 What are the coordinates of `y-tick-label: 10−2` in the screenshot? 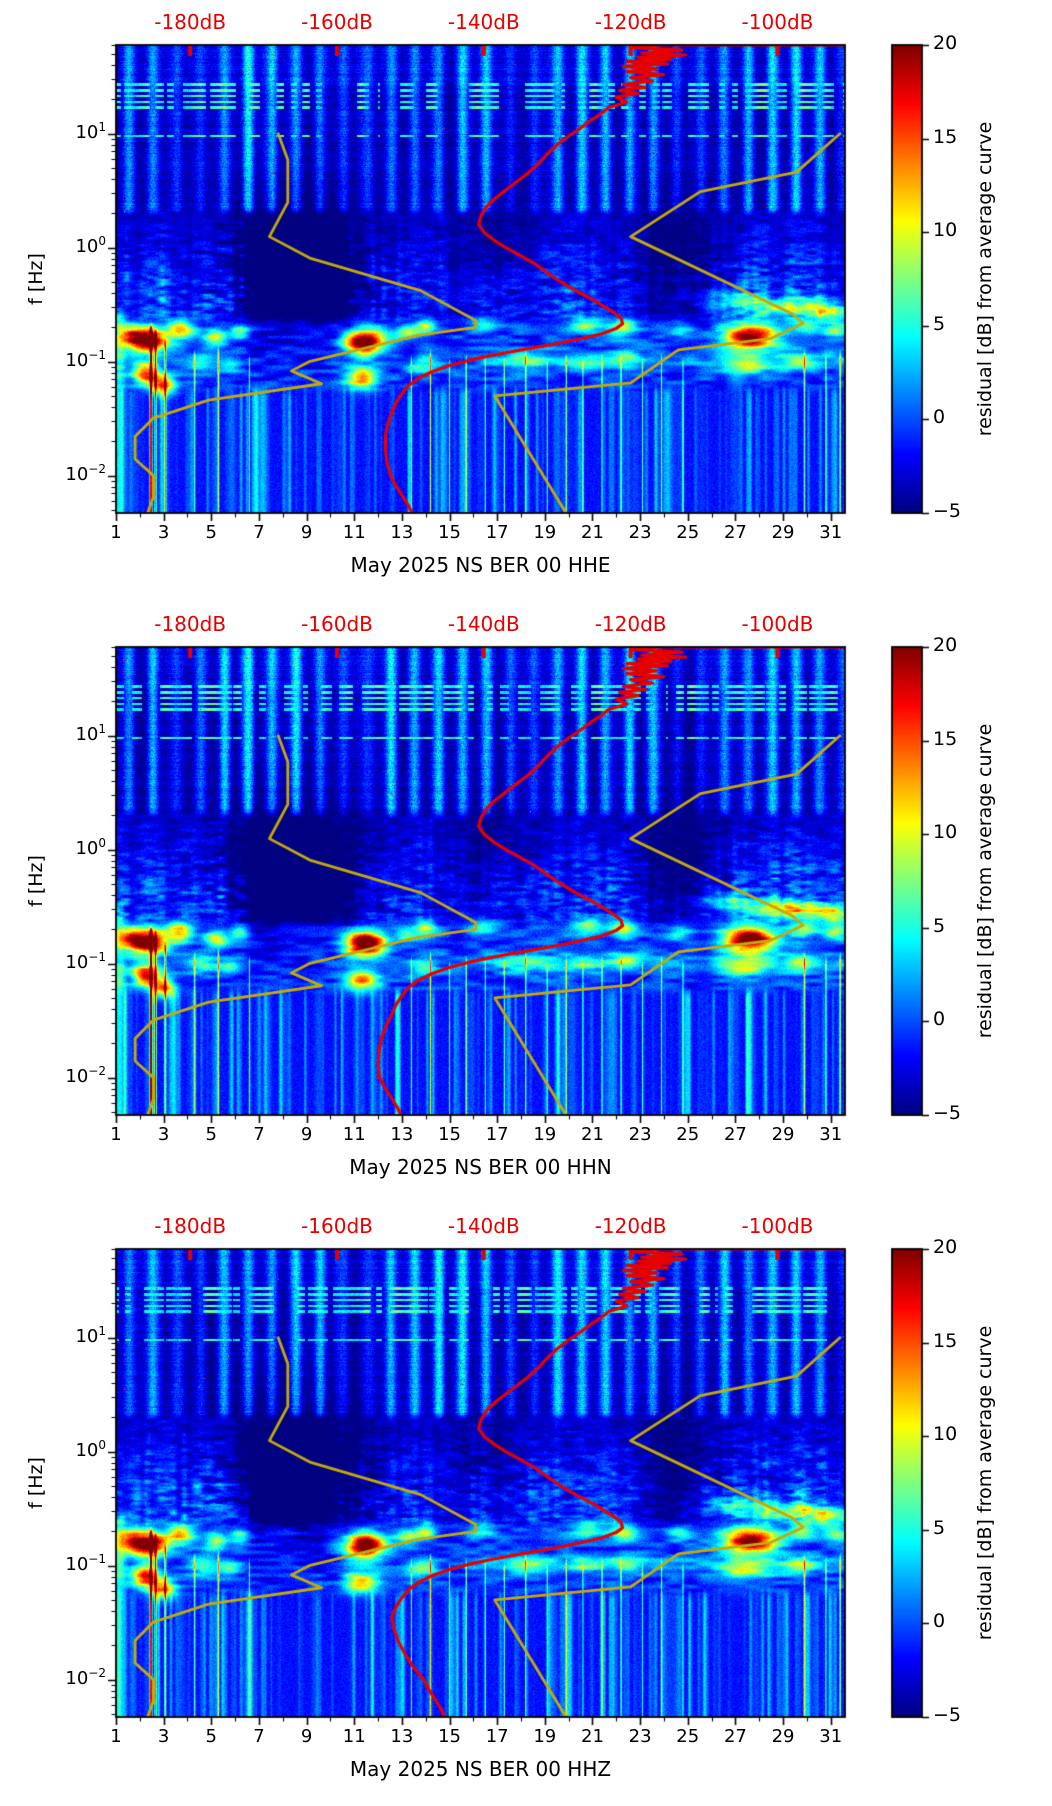 It's located at (76, 1075).